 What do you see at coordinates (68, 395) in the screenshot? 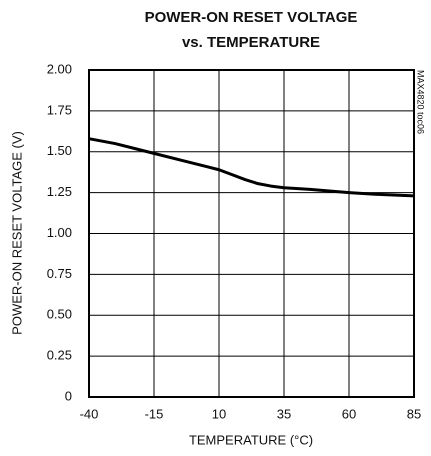
I see `y-tick-label: 0` at bounding box center [68, 395].